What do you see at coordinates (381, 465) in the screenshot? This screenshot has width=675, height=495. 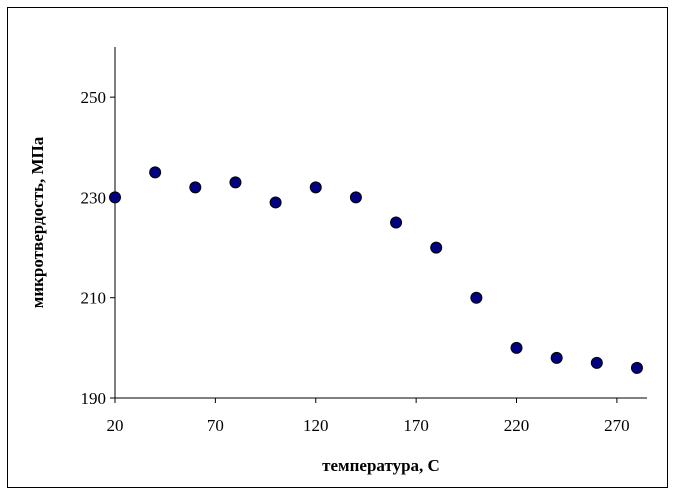 I see `x-axis-title: температура, С` at bounding box center [381, 465].